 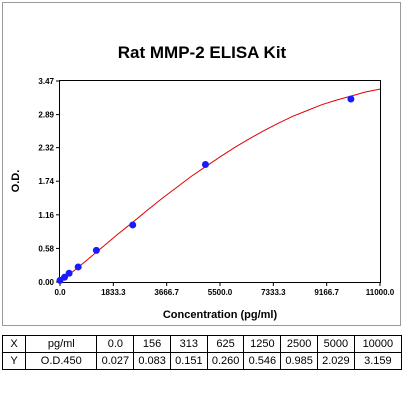 What do you see at coordinates (335, 361) in the screenshot?
I see `table-cell: 2.029` at bounding box center [335, 361].